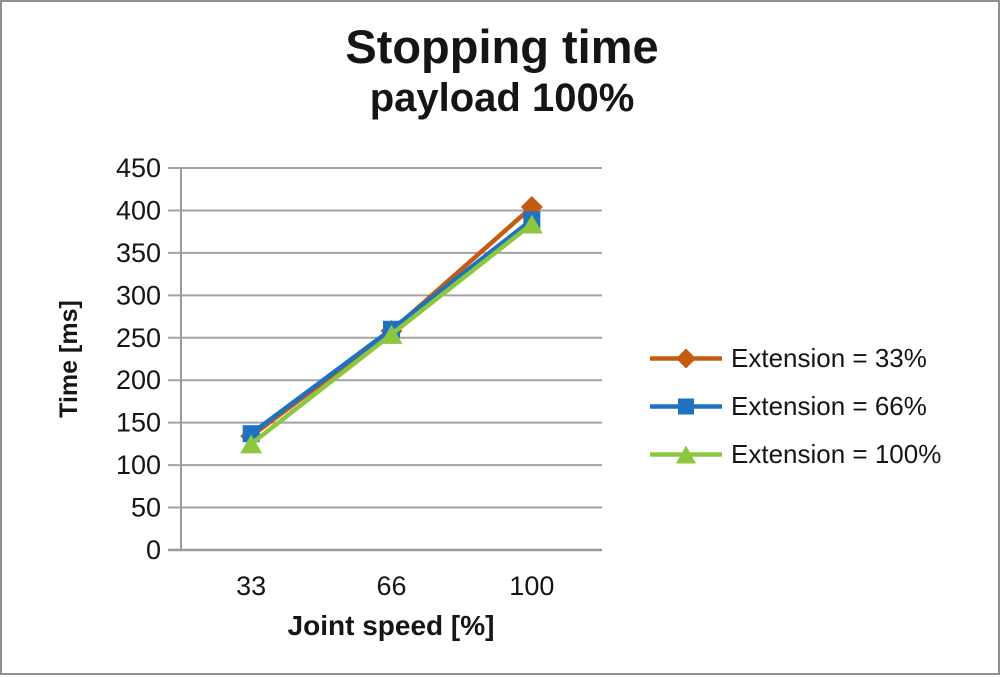 Image resolution: width=1000 pixels, height=677 pixels. Describe the element at coordinates (391, 586) in the screenshot. I see `x-tick-label: 66` at that location.